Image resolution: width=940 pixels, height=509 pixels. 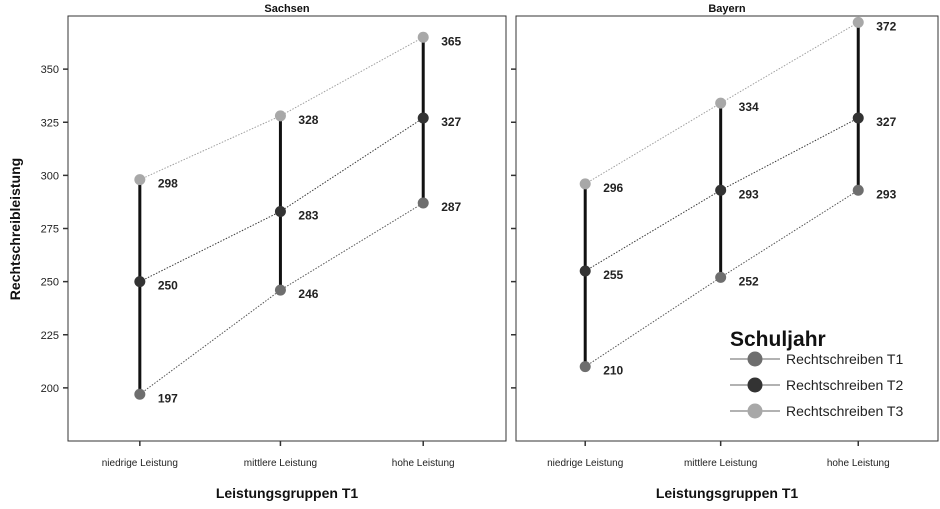 What do you see at coordinates (451, 41) in the screenshot?
I see `value-label-0-2-2: 365` at bounding box center [451, 41].